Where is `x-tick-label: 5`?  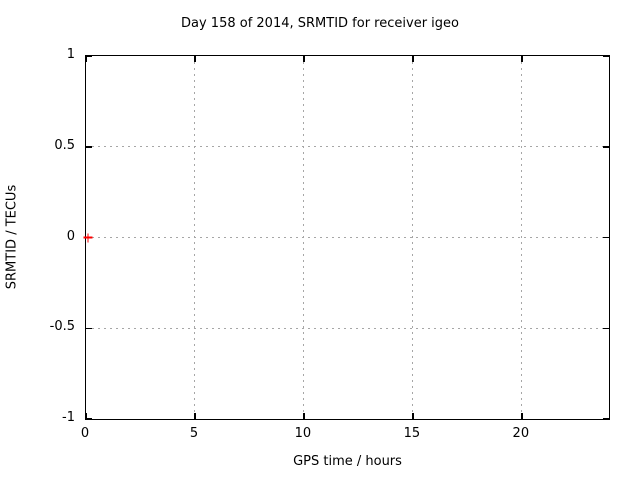 x-tick-label: 5 is located at coordinates (194, 433).